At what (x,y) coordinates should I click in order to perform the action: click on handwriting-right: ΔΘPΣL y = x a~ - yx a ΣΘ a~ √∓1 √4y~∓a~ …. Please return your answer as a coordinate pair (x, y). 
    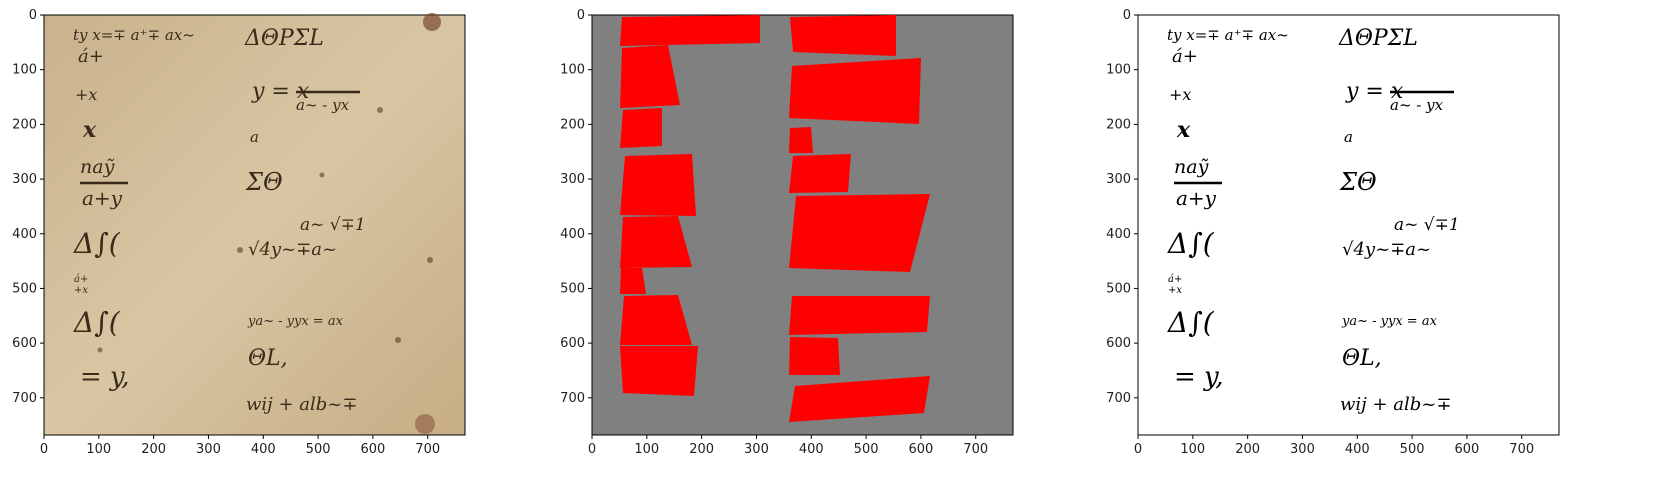
    Looking at the image, I should click on (305, 220).